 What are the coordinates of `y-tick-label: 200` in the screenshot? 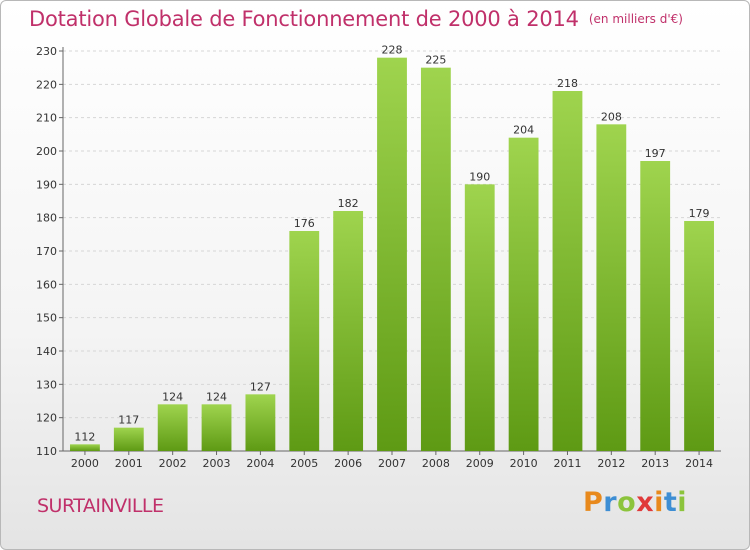 It's located at (46, 151).